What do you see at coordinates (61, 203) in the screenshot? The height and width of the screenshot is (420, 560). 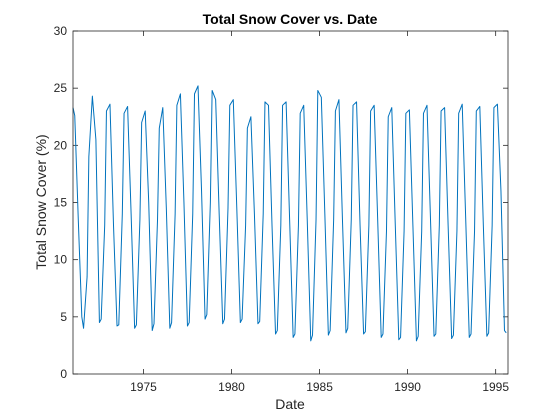 I see `y-tick-label: 15` at bounding box center [61, 203].